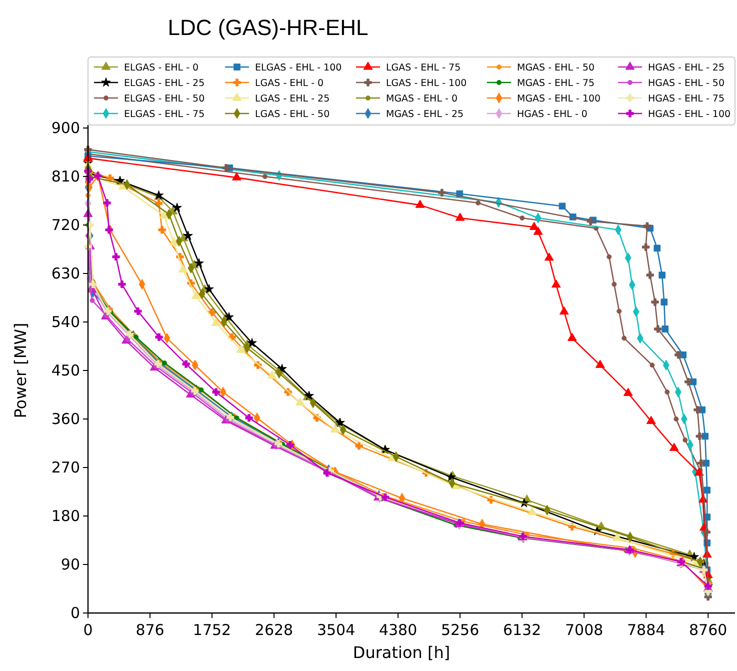  Describe the element at coordinates (584, 630) in the screenshot. I see `x-tick-label: 7008` at that location.